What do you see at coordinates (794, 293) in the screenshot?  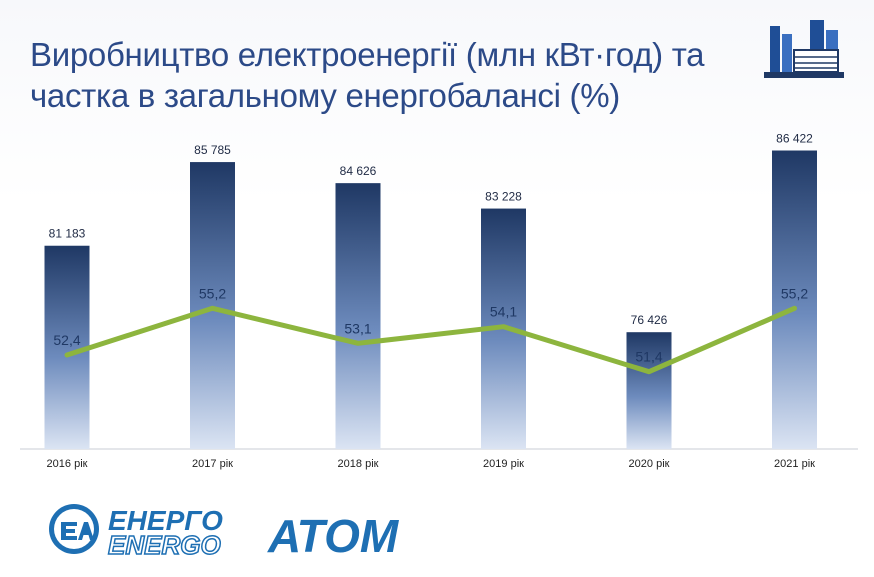 I see `share-value-label-5: 55,2` at bounding box center [794, 293].